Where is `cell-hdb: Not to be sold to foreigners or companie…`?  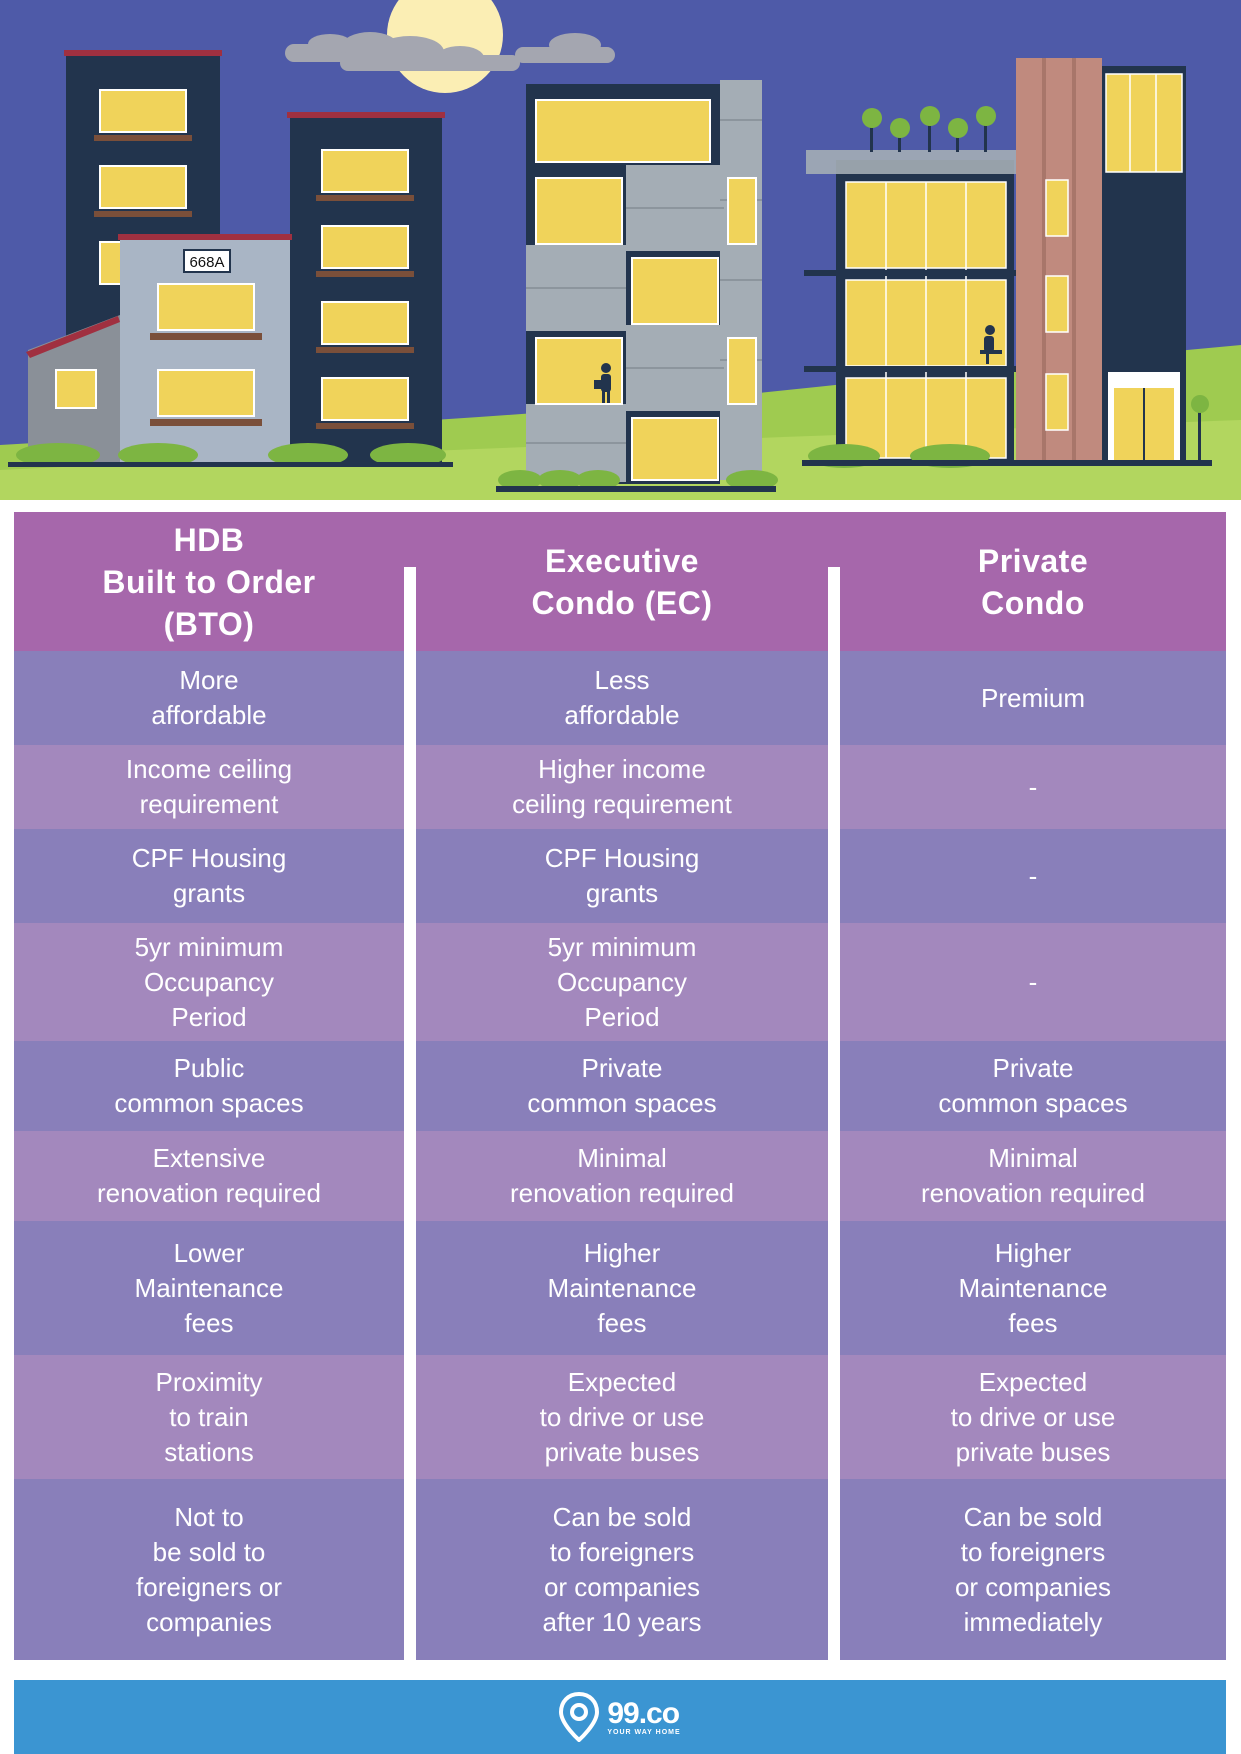 cell-hdb: Not to be sold to foreigners or companie… is located at coordinates (209, 1569).